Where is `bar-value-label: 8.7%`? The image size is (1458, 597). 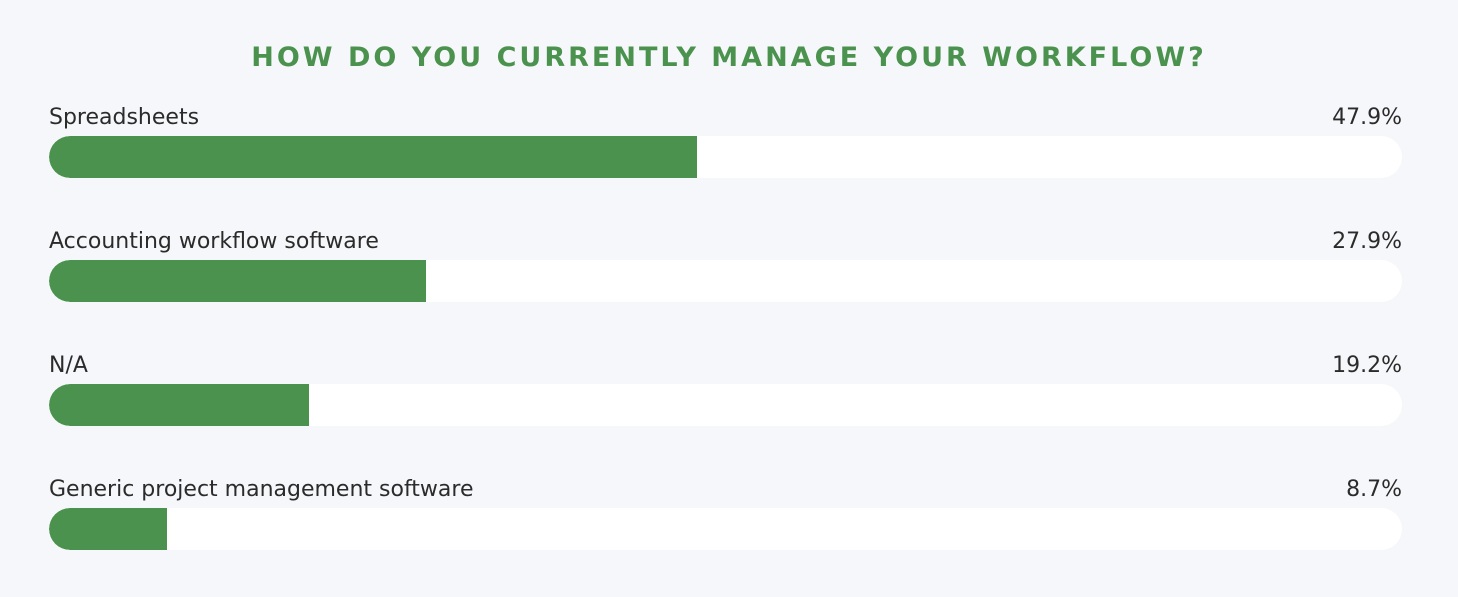
bar-value-label: 8.7% is located at coordinates (1374, 489).